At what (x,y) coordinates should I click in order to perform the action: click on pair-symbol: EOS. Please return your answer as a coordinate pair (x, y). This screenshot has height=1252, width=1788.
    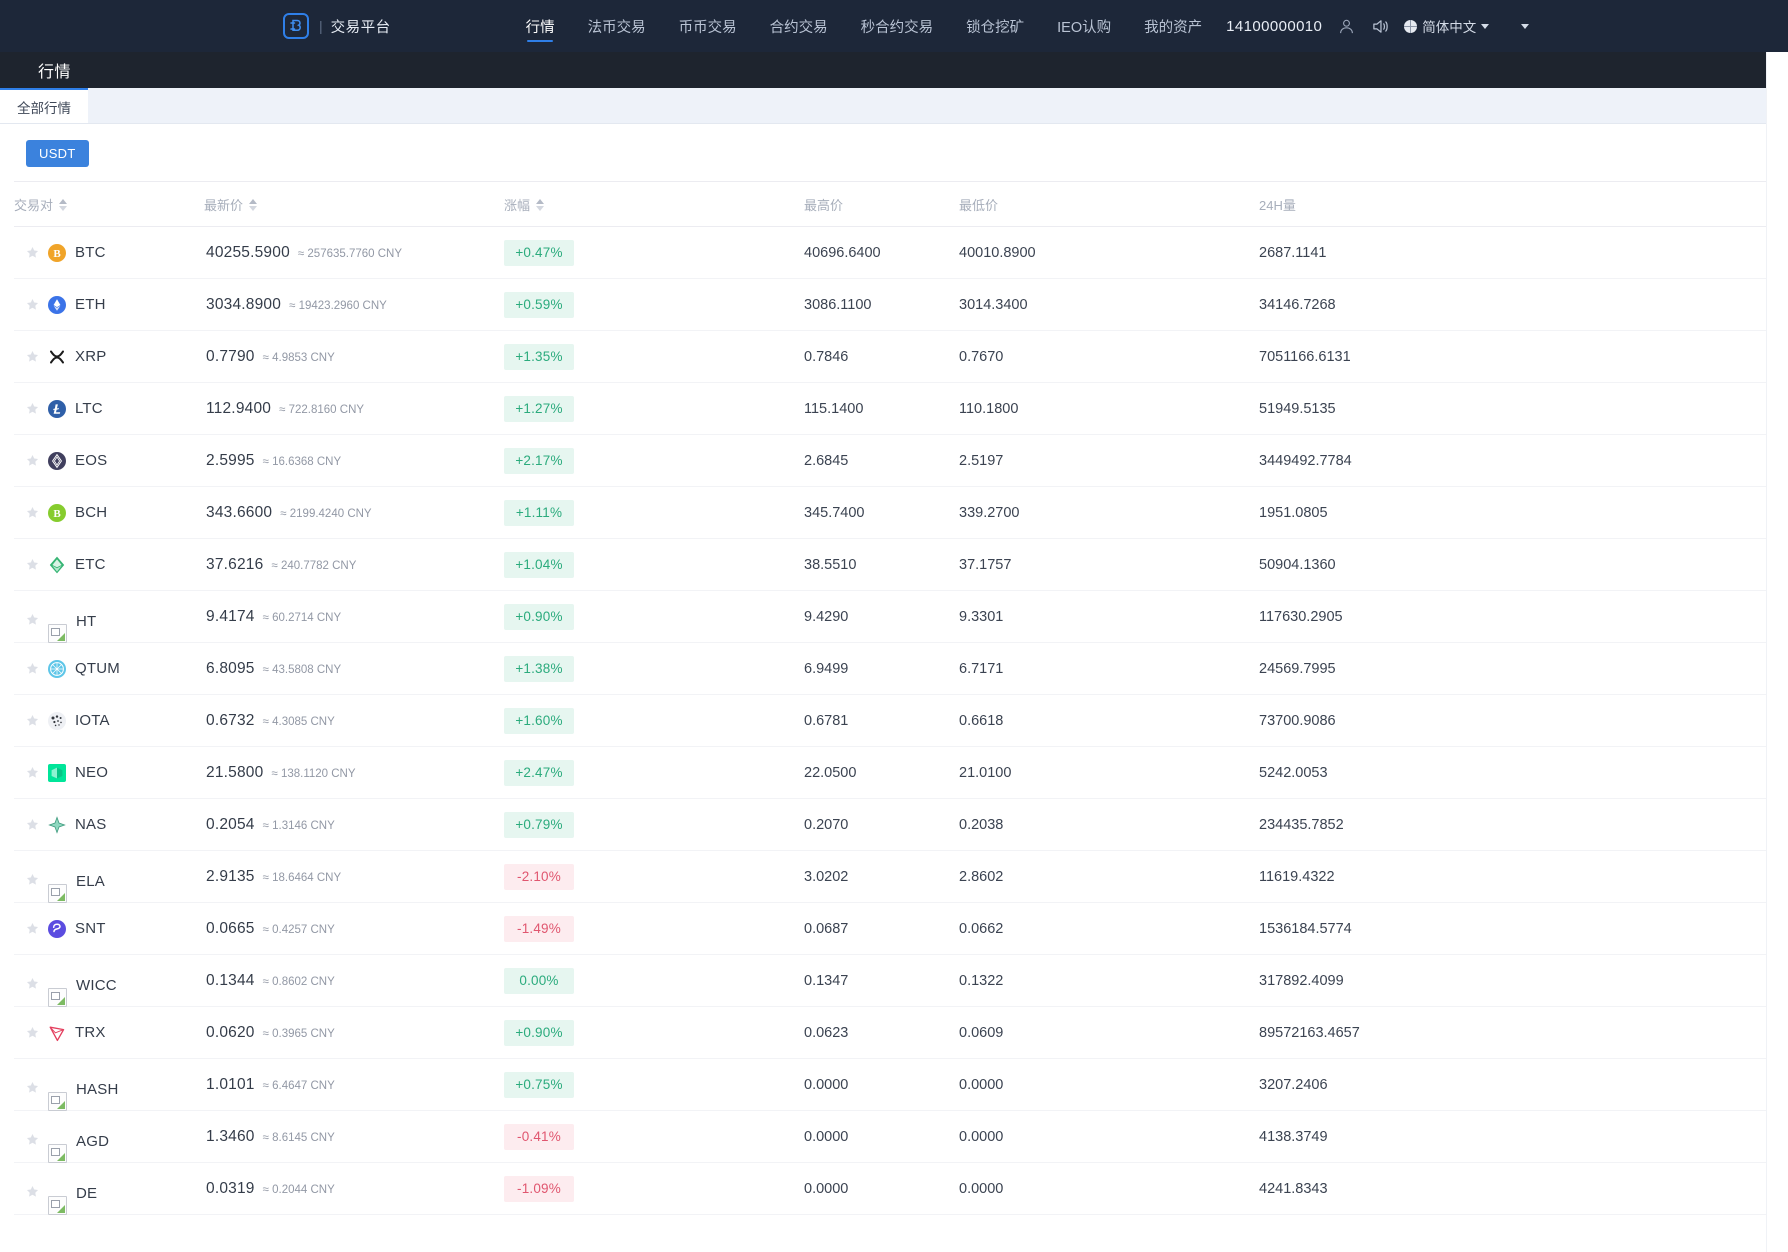
    Looking at the image, I should click on (91, 460).